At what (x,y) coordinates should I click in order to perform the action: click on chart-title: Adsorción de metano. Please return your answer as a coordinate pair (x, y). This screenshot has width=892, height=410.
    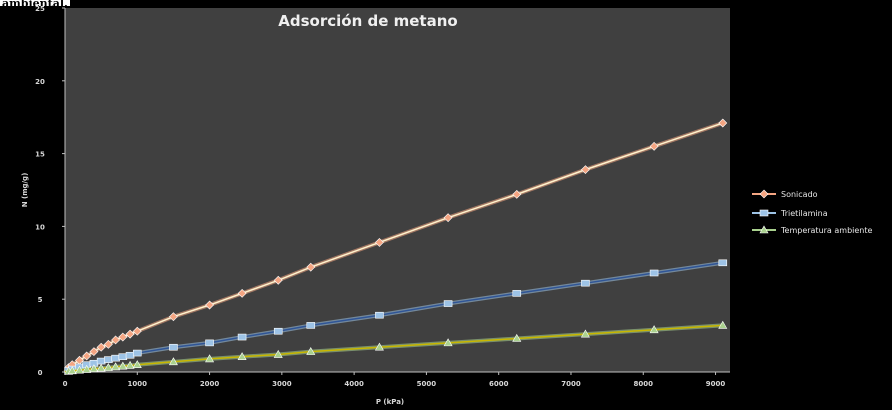
    Looking at the image, I should click on (367, 21).